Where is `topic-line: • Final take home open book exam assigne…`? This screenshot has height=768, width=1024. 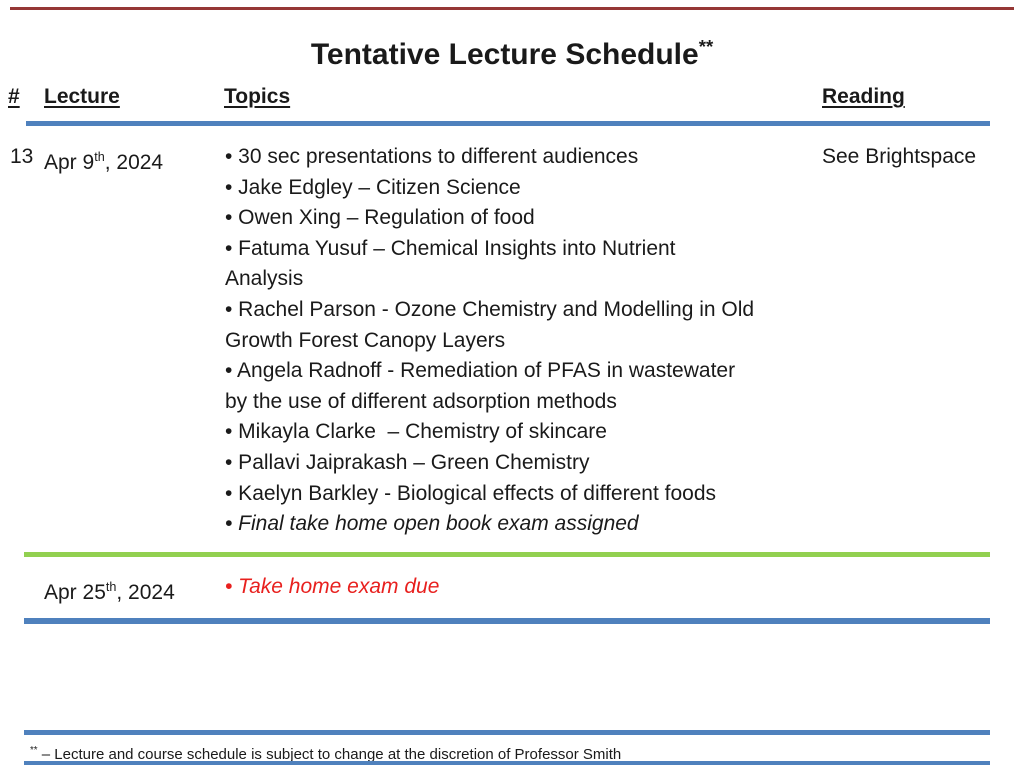 topic-line: • Final take home open book exam assigne… is located at coordinates (432, 524).